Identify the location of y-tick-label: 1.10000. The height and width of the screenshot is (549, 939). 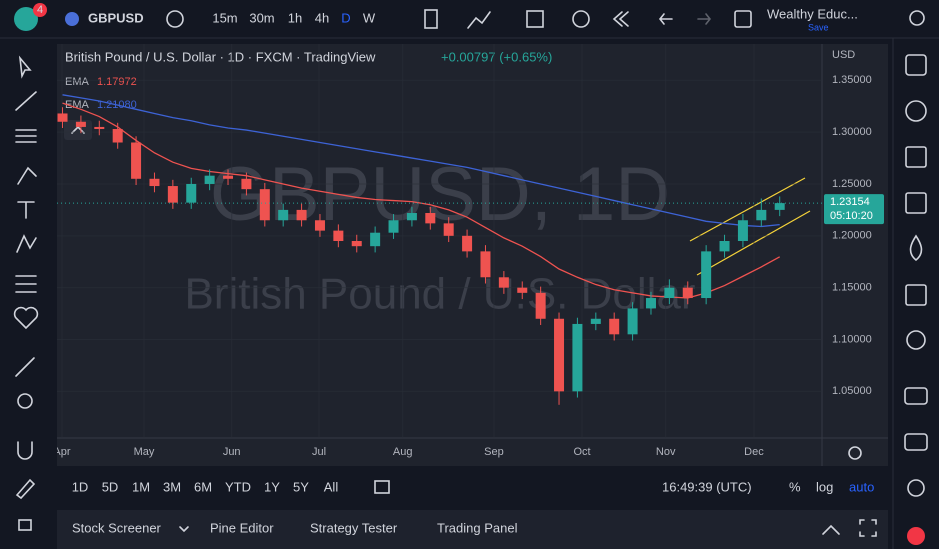
(852, 339).